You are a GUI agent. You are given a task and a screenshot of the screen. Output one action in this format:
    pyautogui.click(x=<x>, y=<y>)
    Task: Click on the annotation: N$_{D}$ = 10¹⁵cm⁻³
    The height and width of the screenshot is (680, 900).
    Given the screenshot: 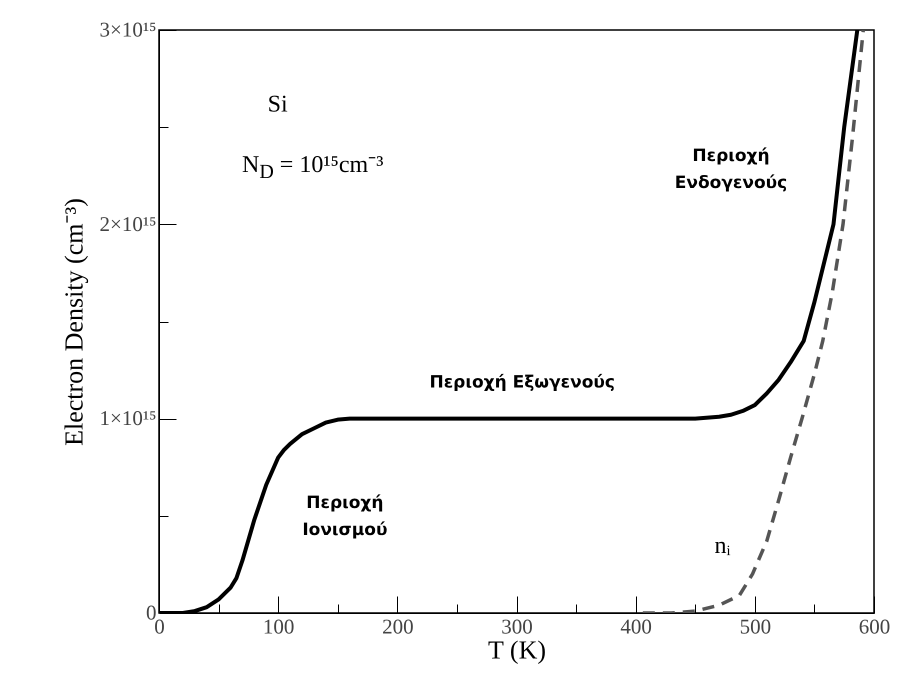 What is the action you would take?
    pyautogui.click(x=313, y=167)
    